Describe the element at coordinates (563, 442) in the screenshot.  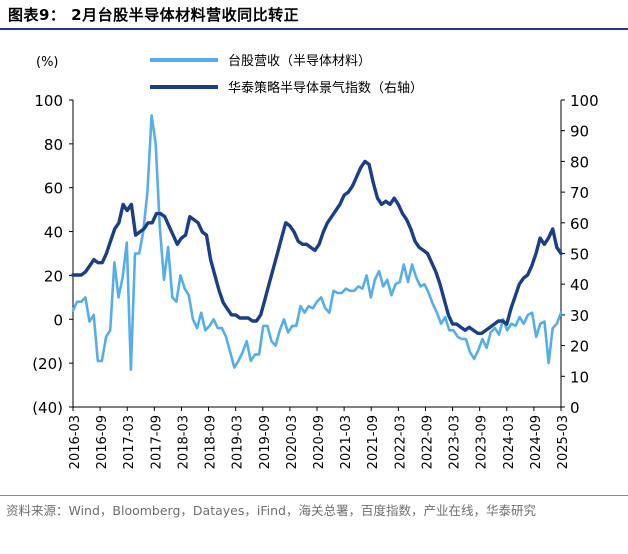
I see `x-axis-tick-label: 2025-03` at that location.